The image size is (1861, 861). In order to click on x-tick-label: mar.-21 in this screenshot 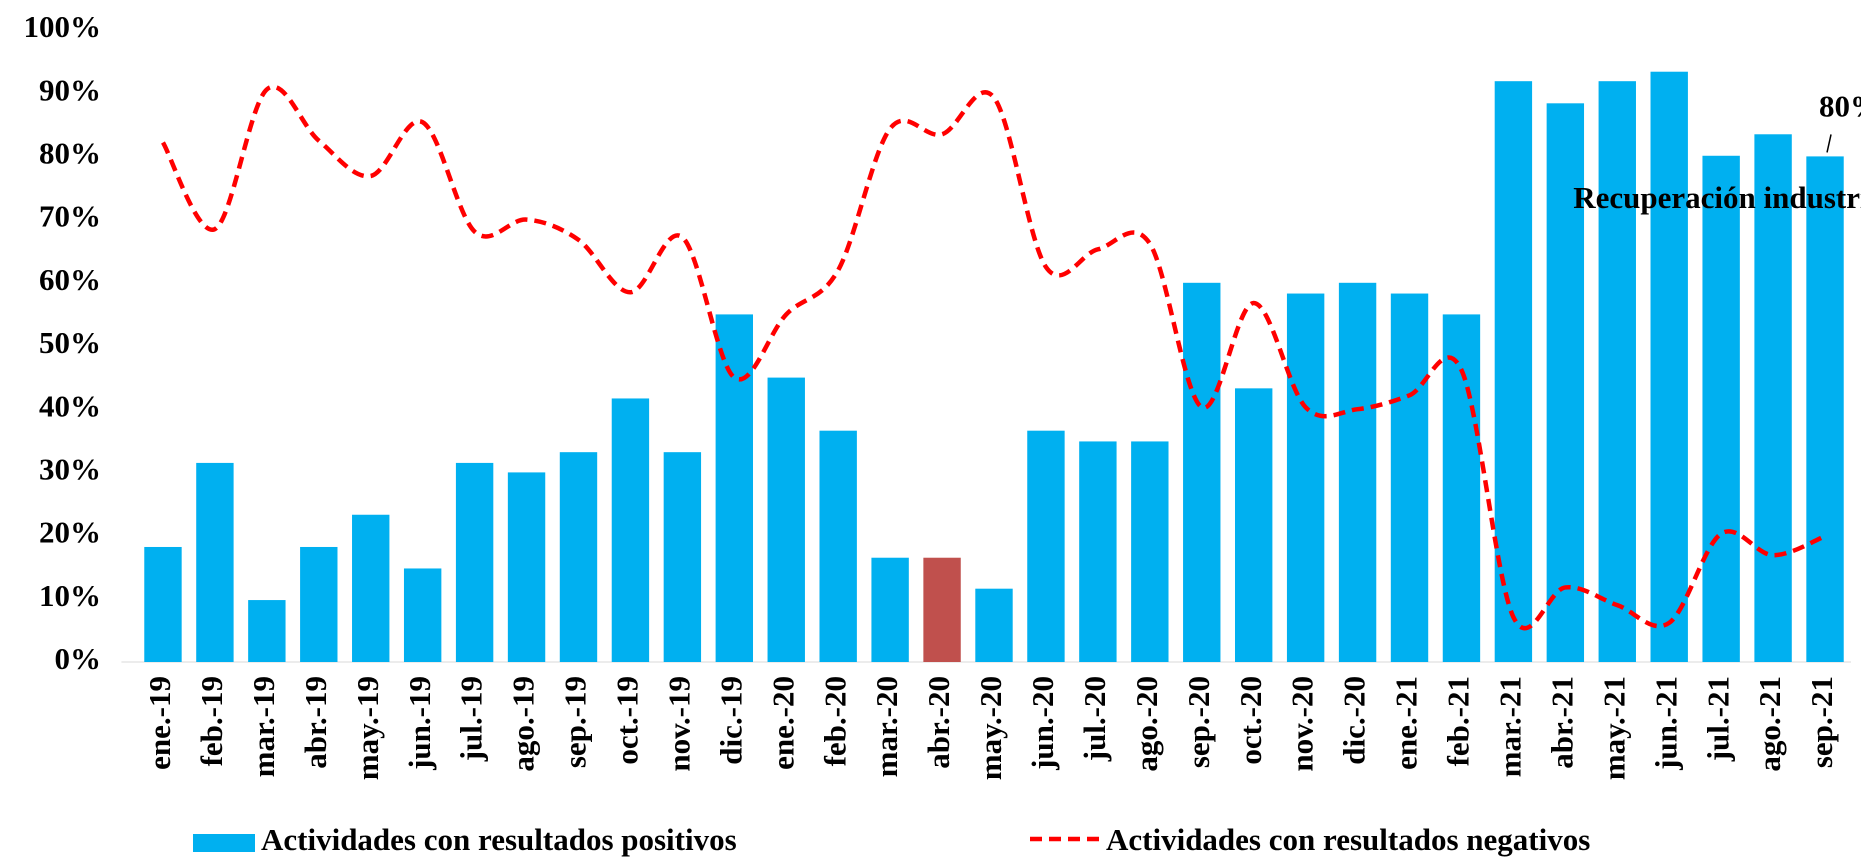, I will do `click(1510, 726)`.